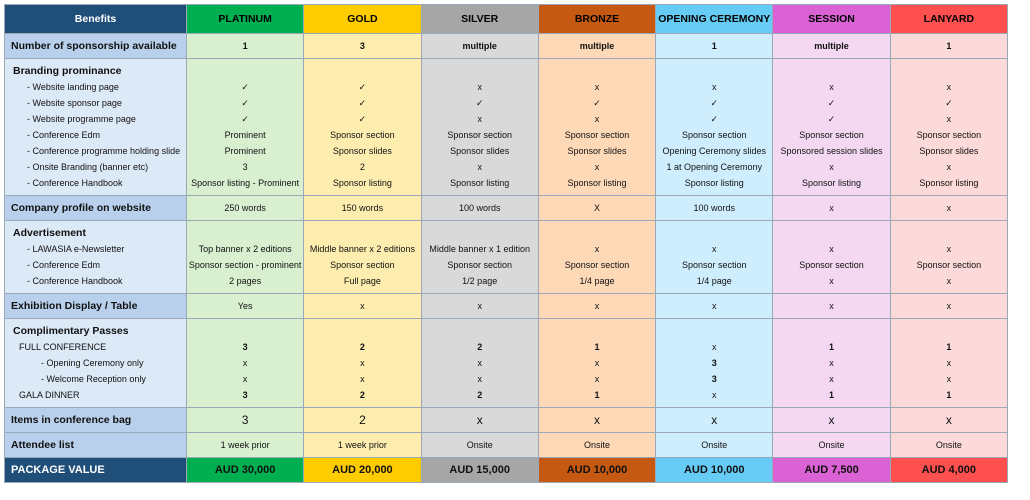 The height and width of the screenshot is (500, 1030). What do you see at coordinates (245, 281) in the screenshot?
I see `value-text: 2 pages` at bounding box center [245, 281].